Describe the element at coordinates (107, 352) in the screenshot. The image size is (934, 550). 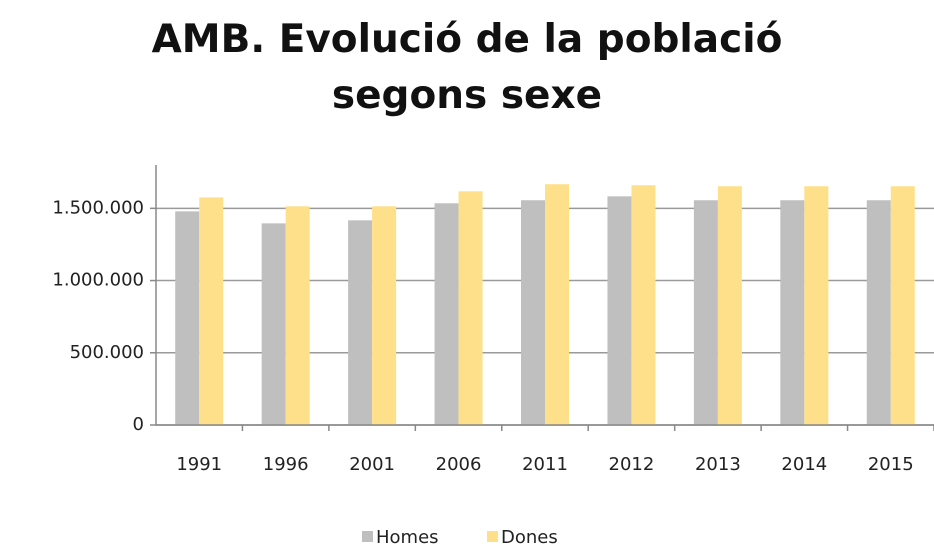
I see `y-tick-label: 500.000` at that location.